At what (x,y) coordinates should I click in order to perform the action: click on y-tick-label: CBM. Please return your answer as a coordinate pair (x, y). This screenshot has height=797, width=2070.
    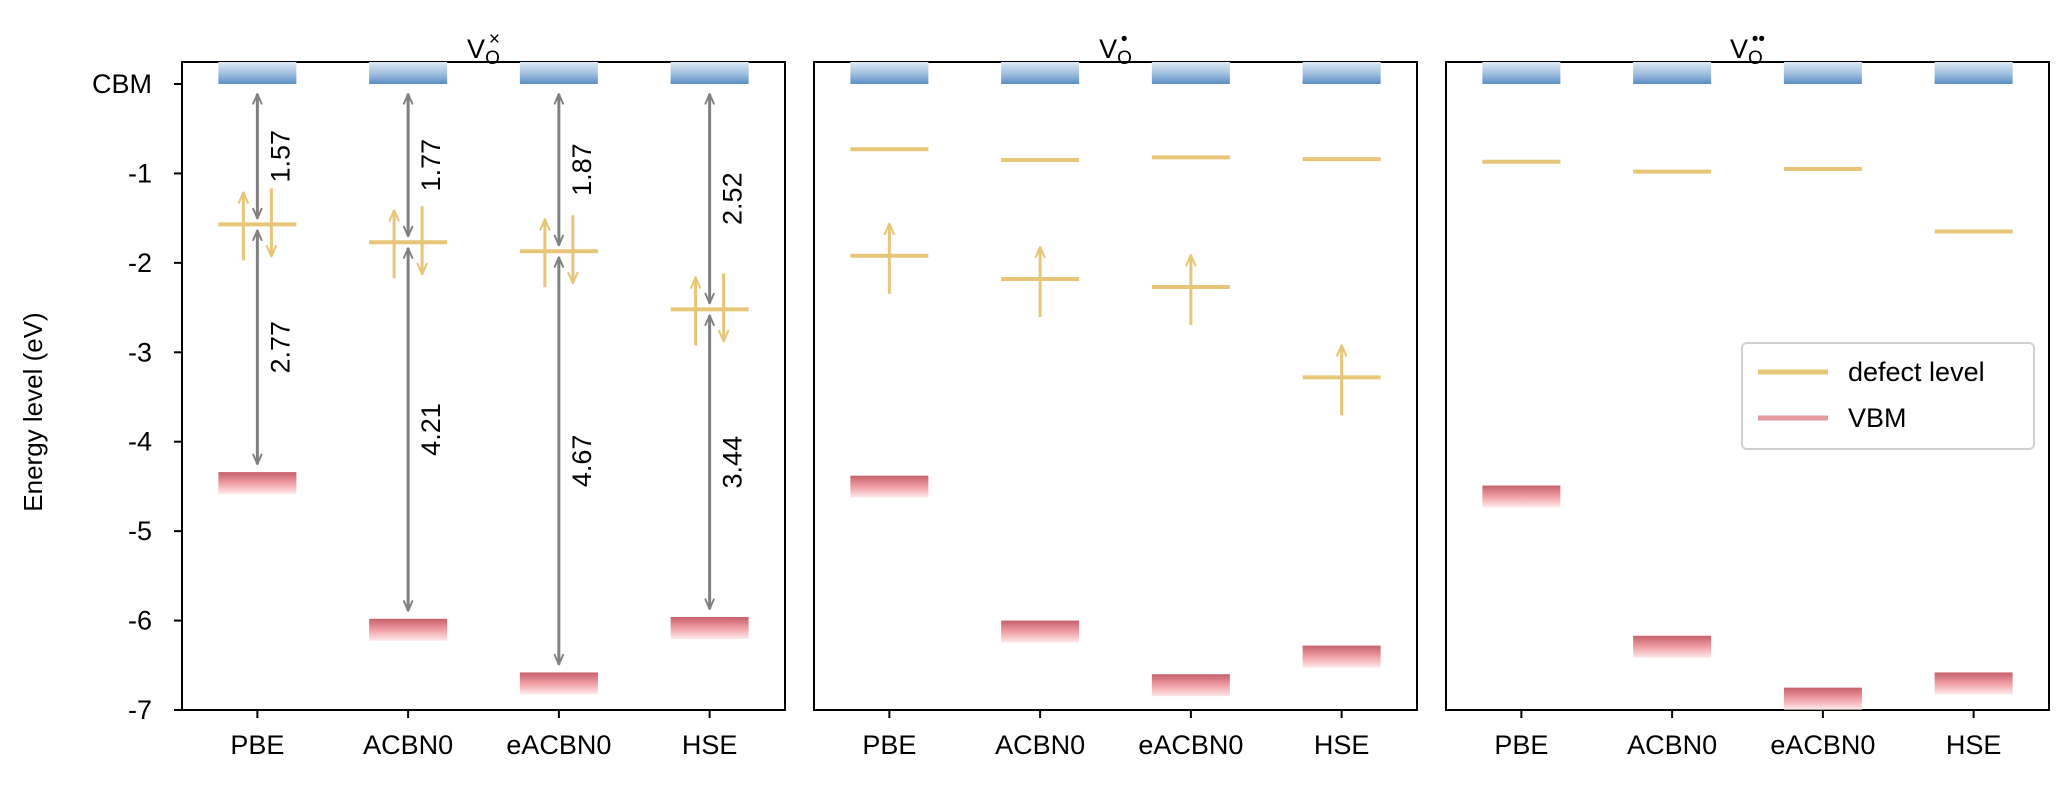
    Looking at the image, I should click on (122, 84).